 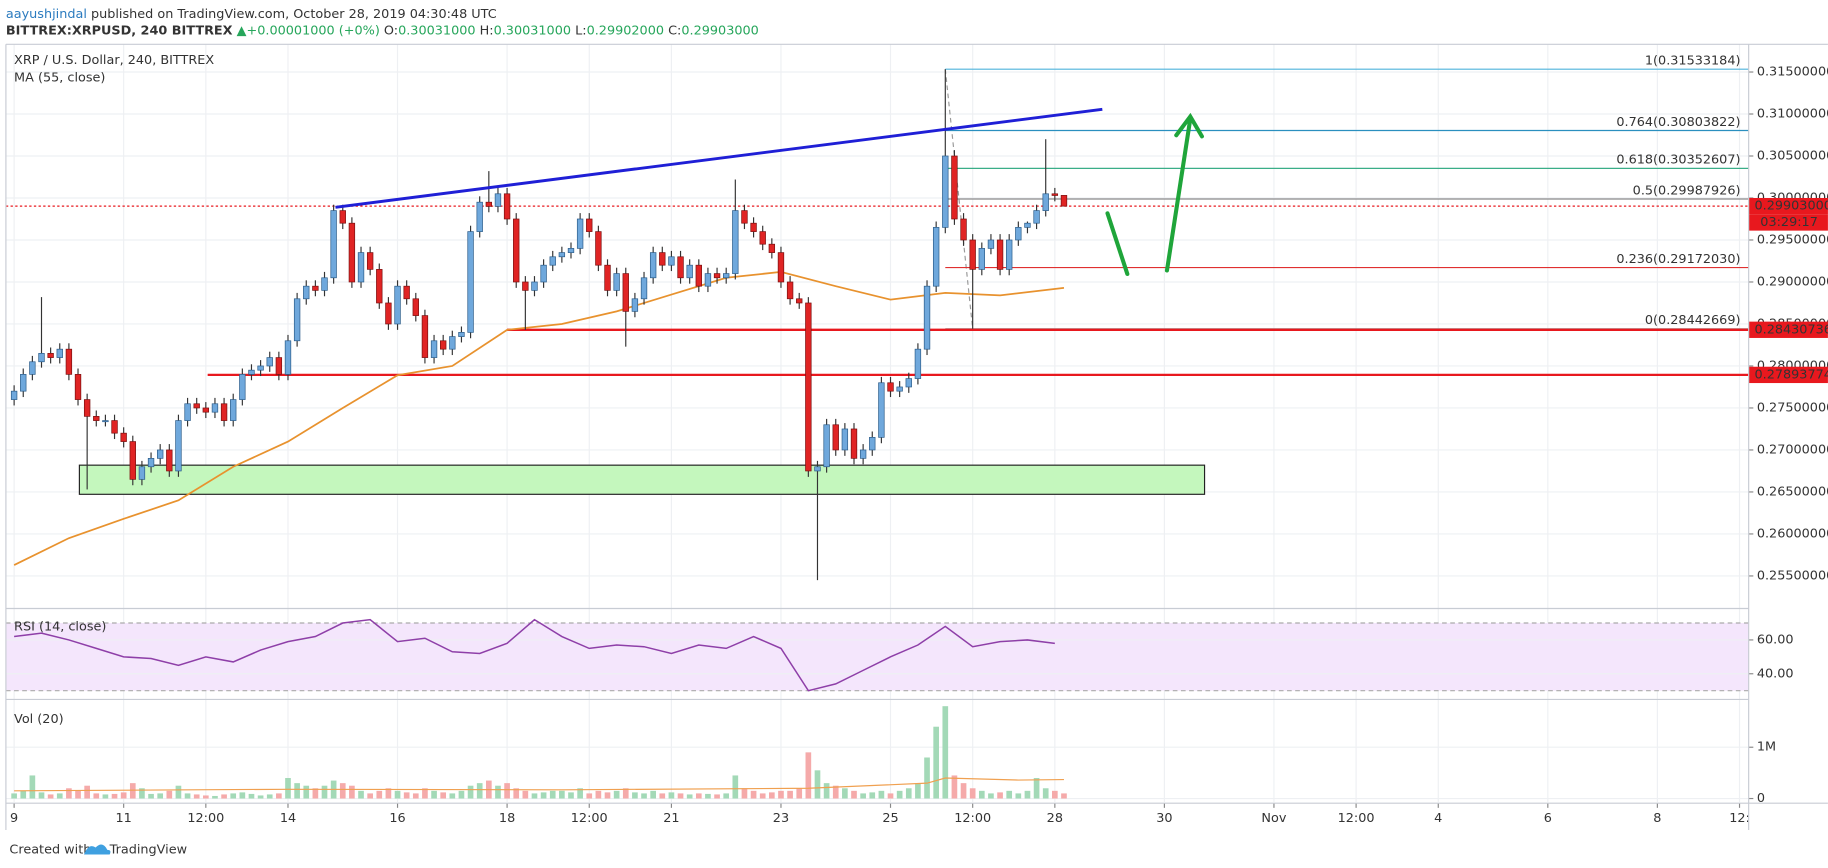 I want to click on level-price-box, so click(x=1788, y=329).